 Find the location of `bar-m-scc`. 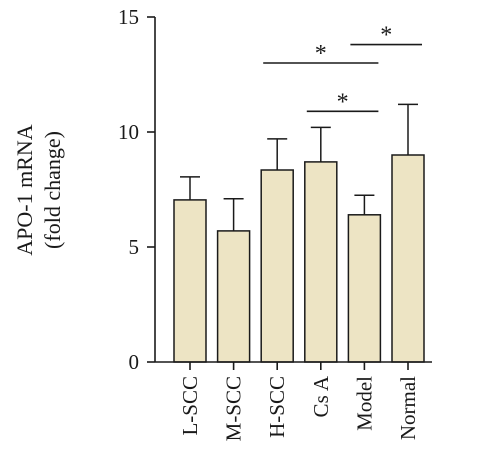

bar-m-scc is located at coordinates (233, 296).